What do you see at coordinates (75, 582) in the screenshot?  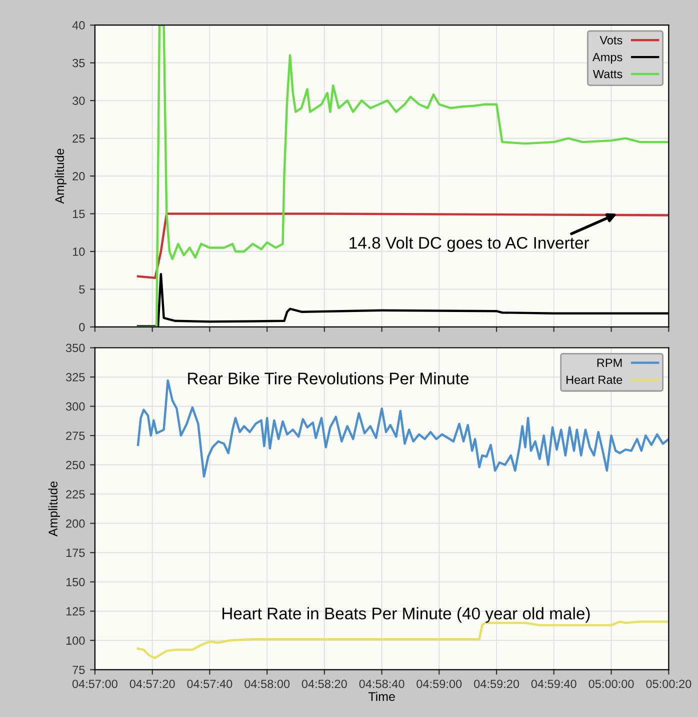 I see `y-tick-label: 150` at bounding box center [75, 582].